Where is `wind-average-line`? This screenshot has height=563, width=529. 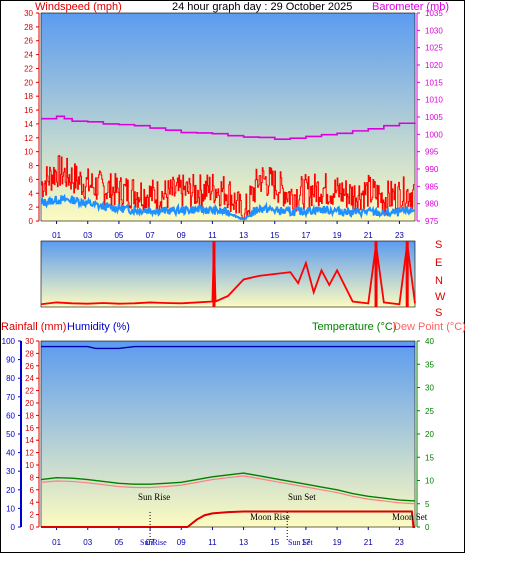
wind-average-line is located at coordinates (227, 207).